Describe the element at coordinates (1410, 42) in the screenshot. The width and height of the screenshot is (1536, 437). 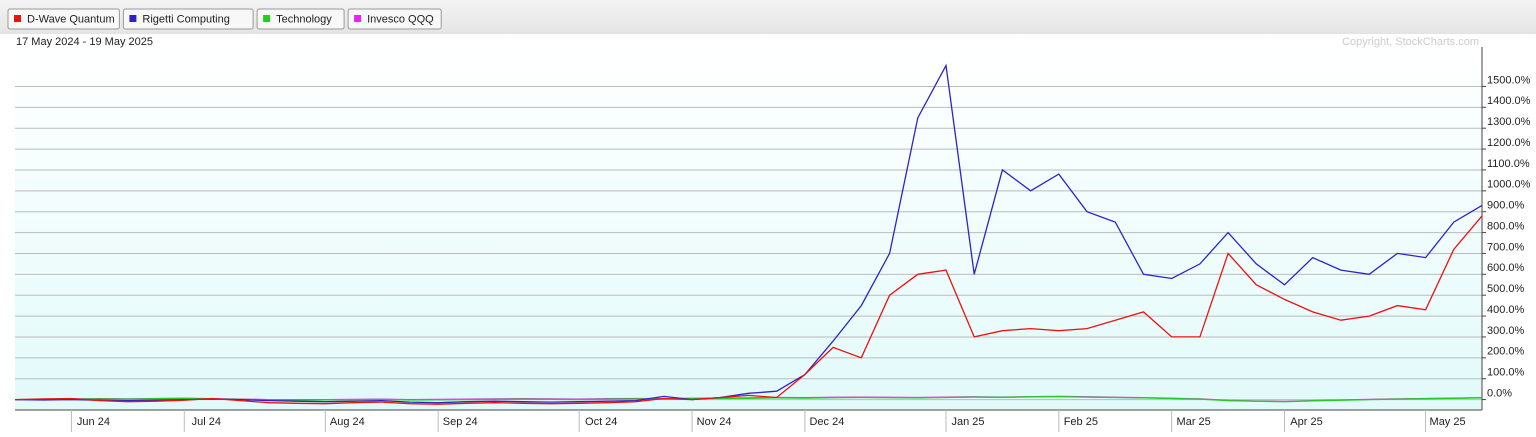
I see `copyright: Copyright, StockCharts.com` at that location.